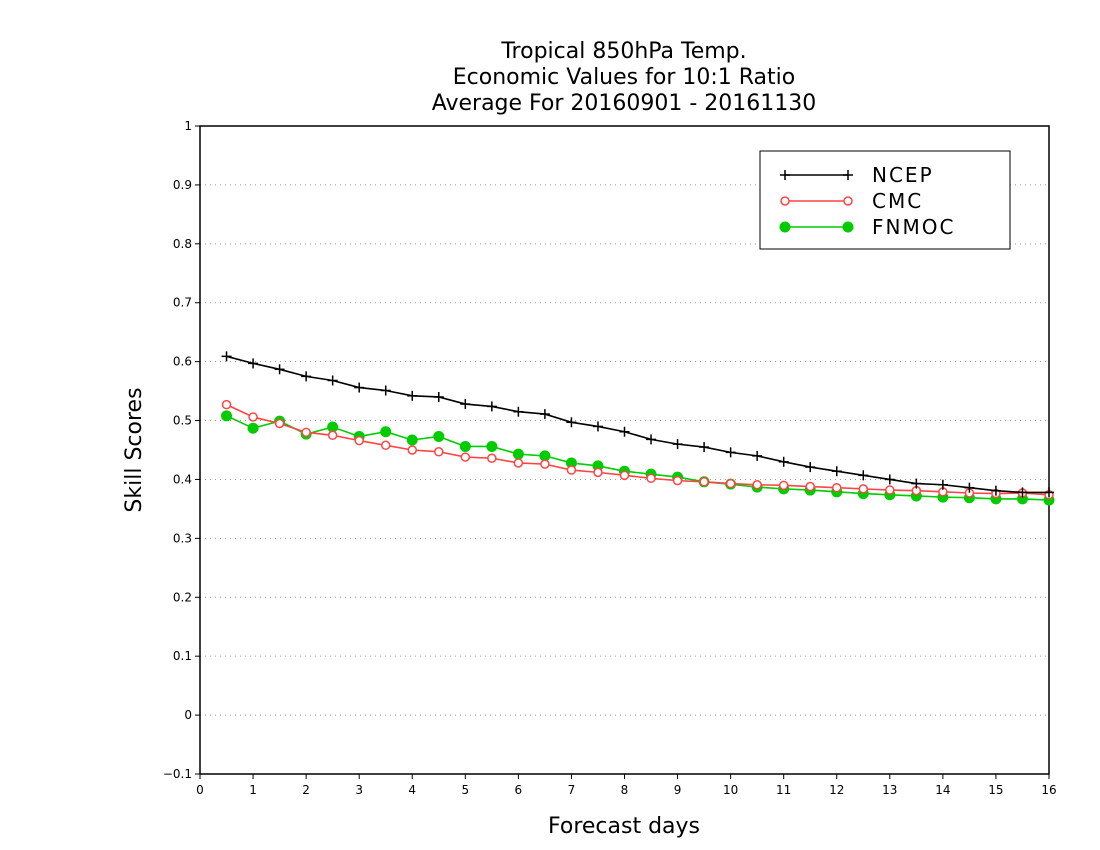  I want to click on legend-box, so click(885, 200).